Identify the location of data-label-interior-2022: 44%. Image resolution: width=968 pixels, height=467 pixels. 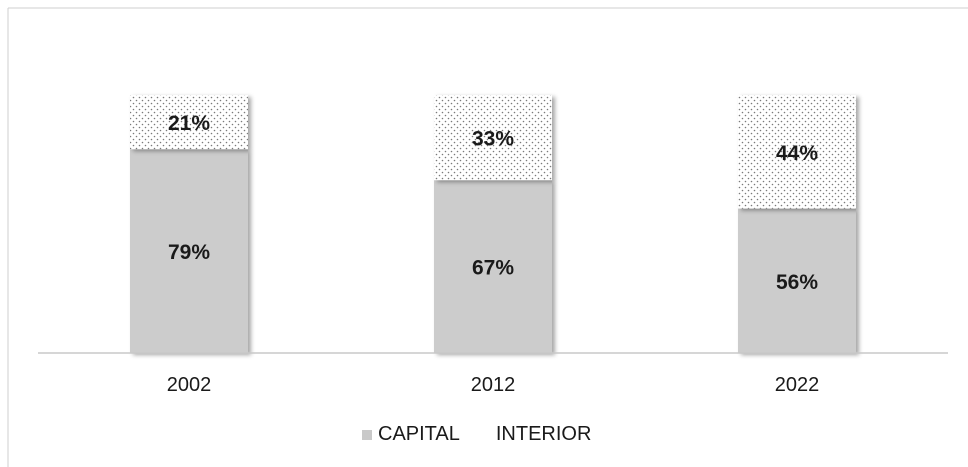
(797, 153).